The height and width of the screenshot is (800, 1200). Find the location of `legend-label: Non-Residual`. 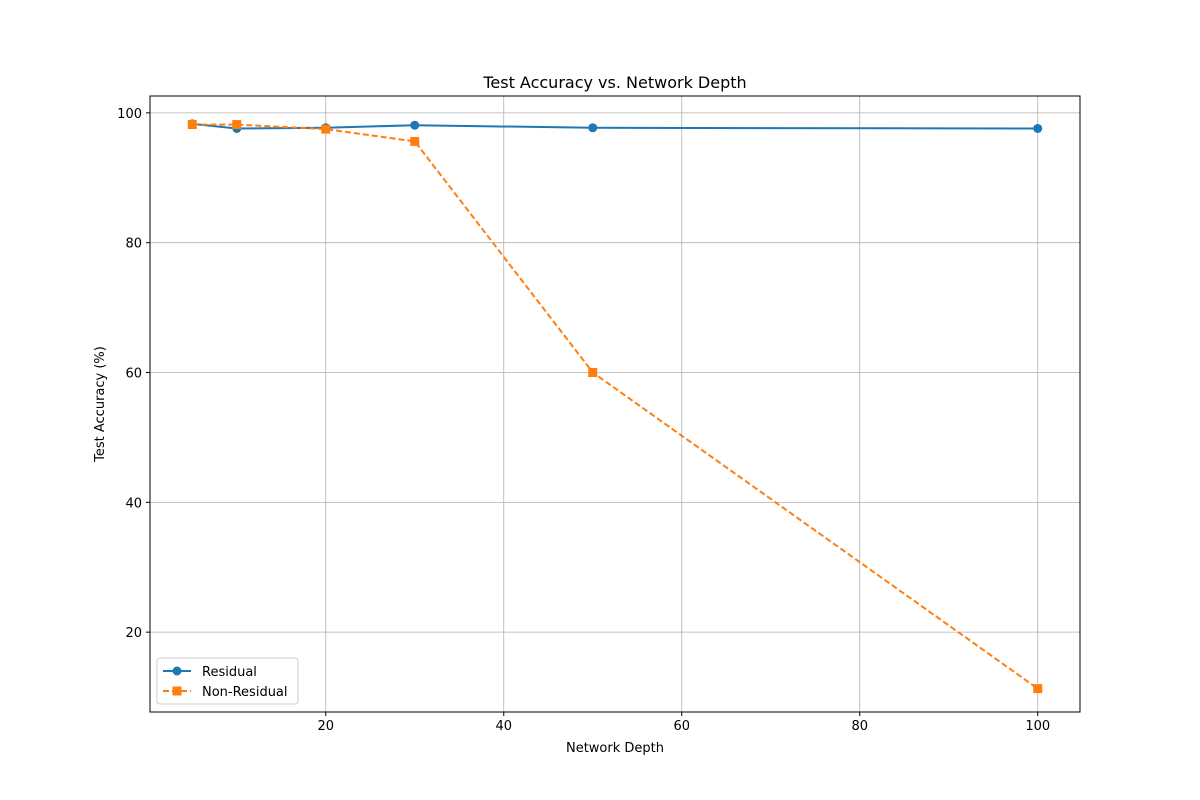

legend-label: Non-Residual is located at coordinates (245, 692).